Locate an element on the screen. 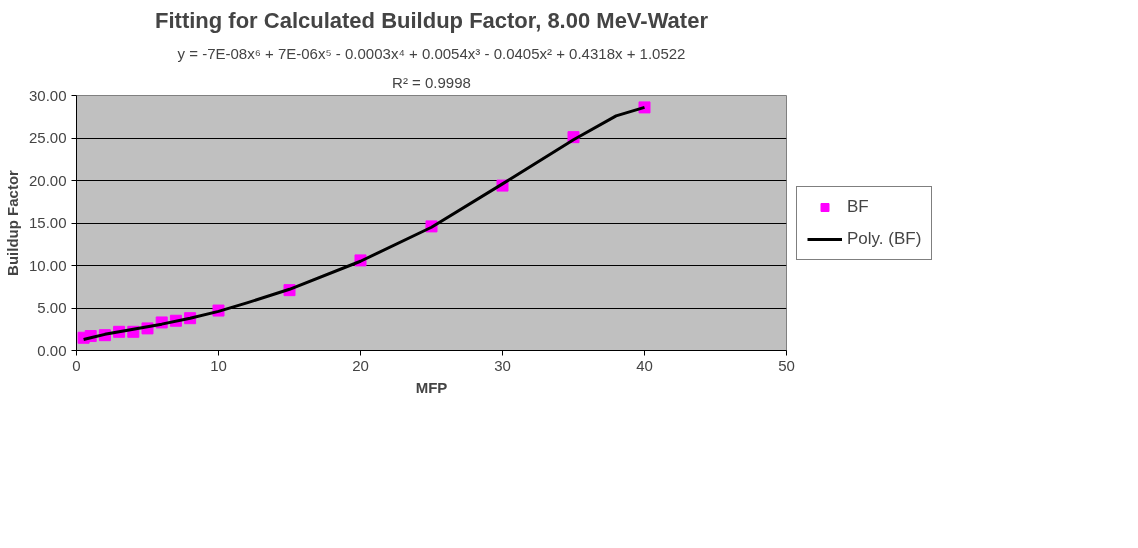  y-tick-label: 20.00 is located at coordinates (47, 180).